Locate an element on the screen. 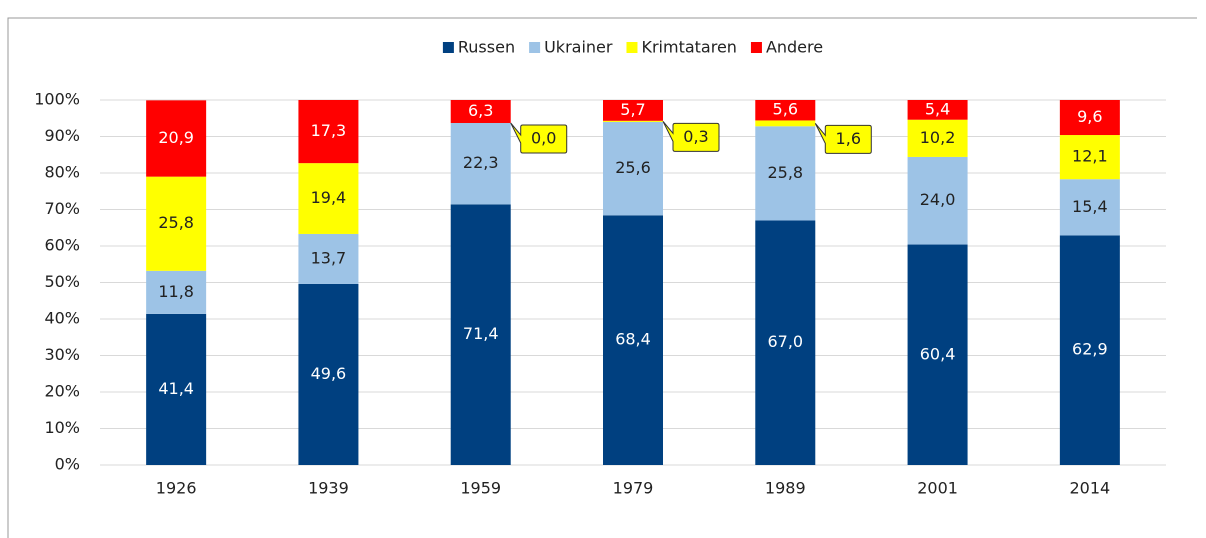 The width and height of the screenshot is (1206, 538). data-label: 67,0 is located at coordinates (785, 341).